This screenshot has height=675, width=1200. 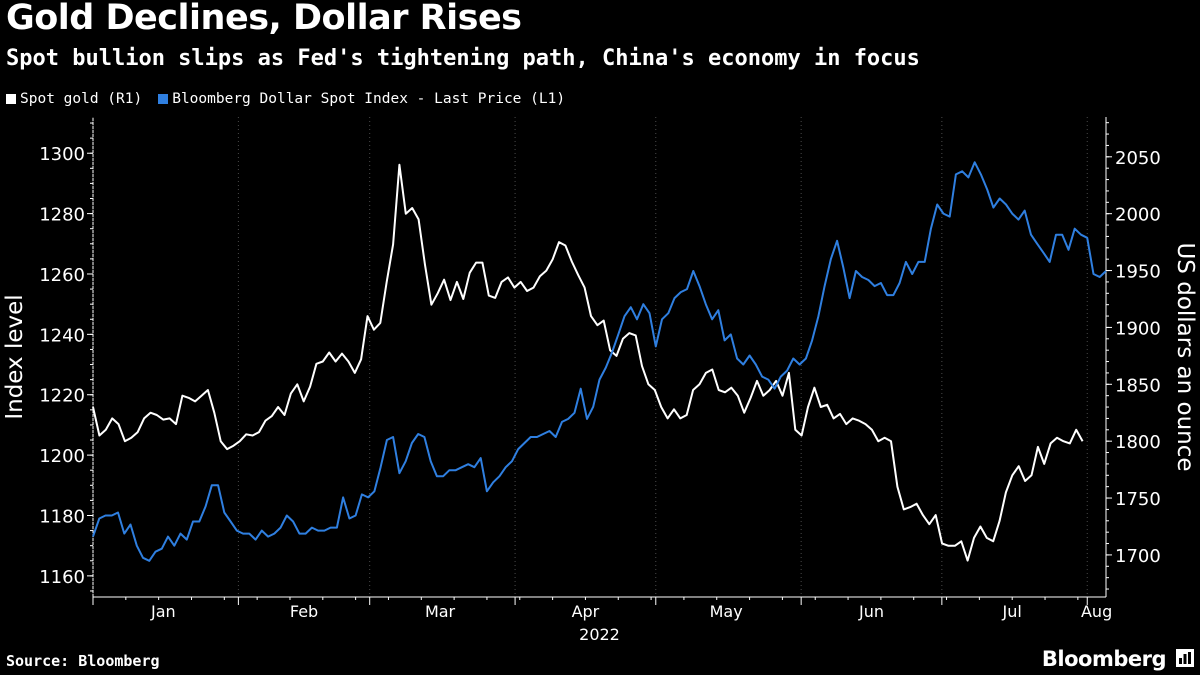 I want to click on left-tick-label: 1200, so click(x=62, y=456).